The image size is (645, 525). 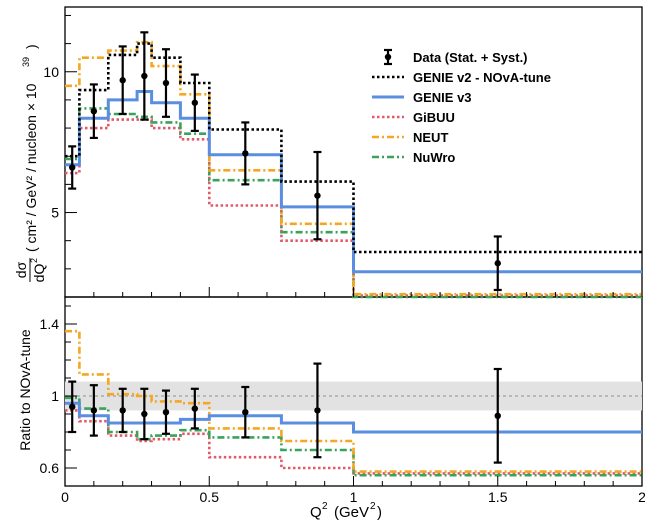 What do you see at coordinates (353, 442) in the screenshot?
I see `ratio-series-gibuu` at bounding box center [353, 442].